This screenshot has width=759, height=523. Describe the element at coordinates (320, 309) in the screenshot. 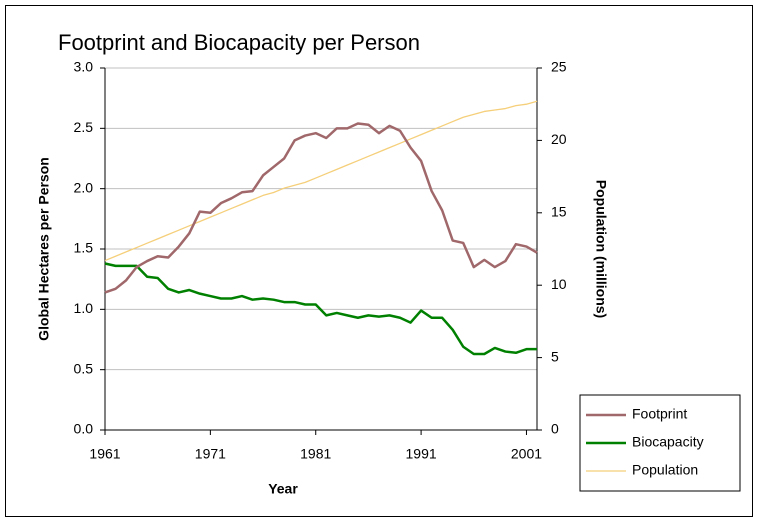

I see `series-line` at that location.